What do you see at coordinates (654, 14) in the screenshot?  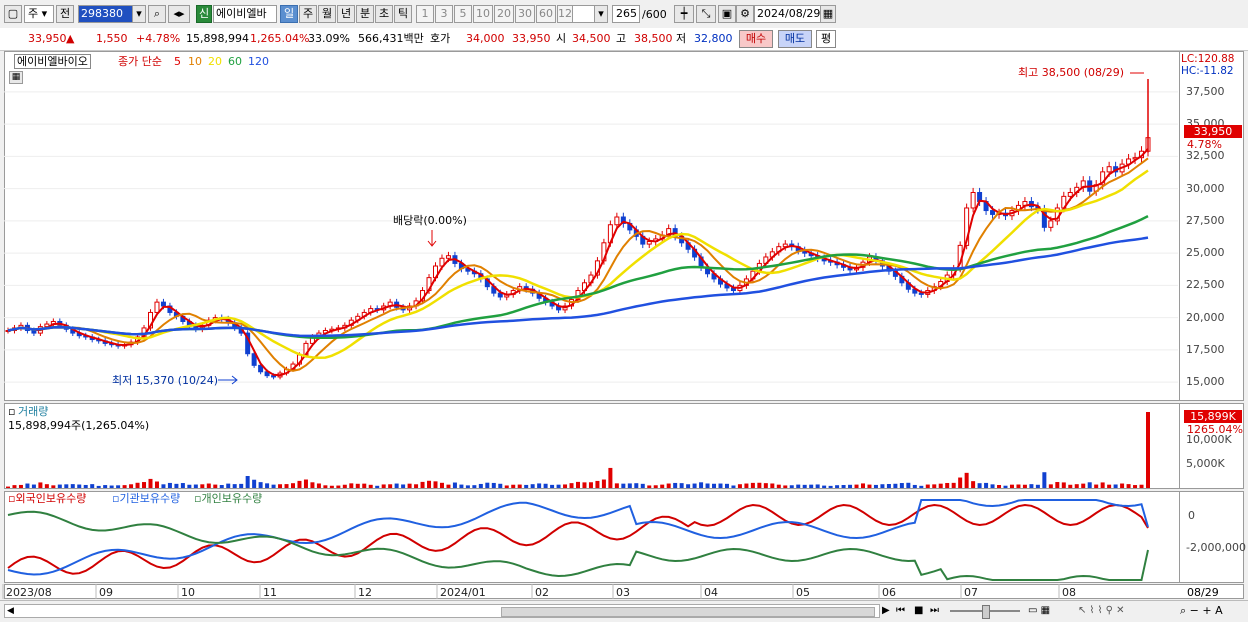 I see `count-total: /600` at bounding box center [654, 14].